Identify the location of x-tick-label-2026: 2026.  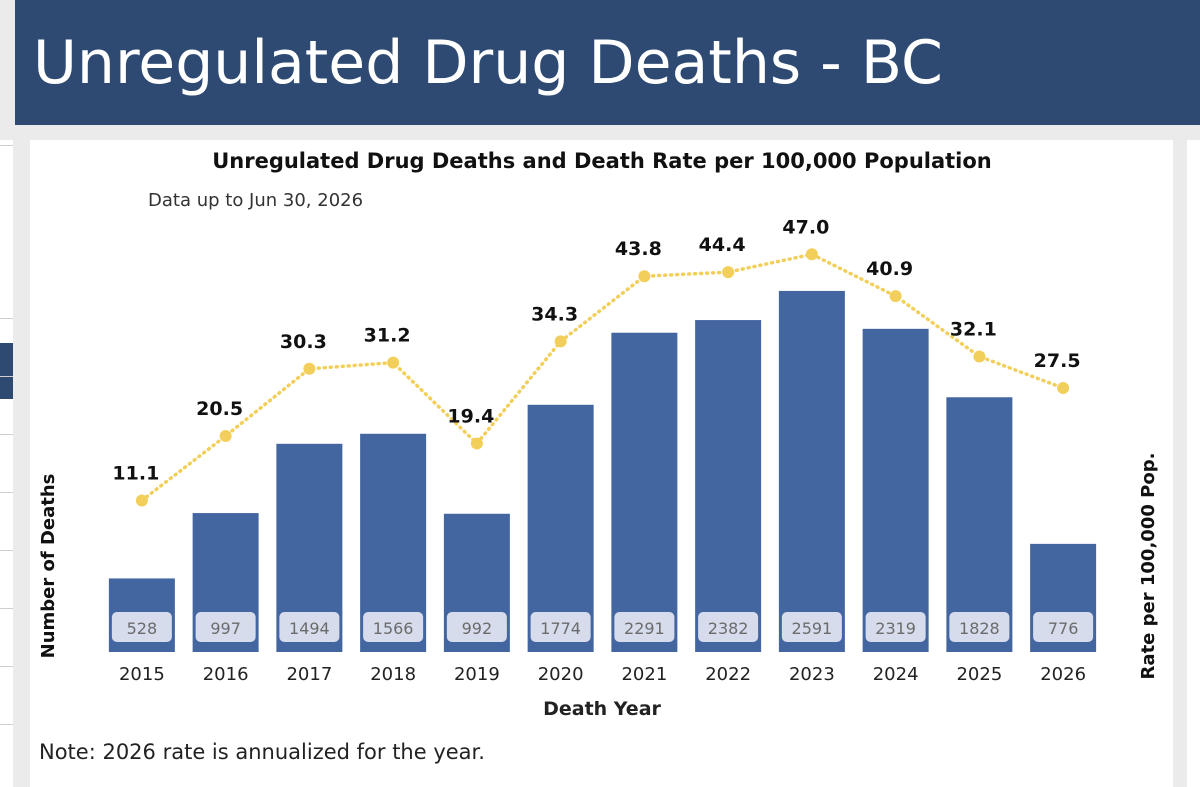
(1063, 674).